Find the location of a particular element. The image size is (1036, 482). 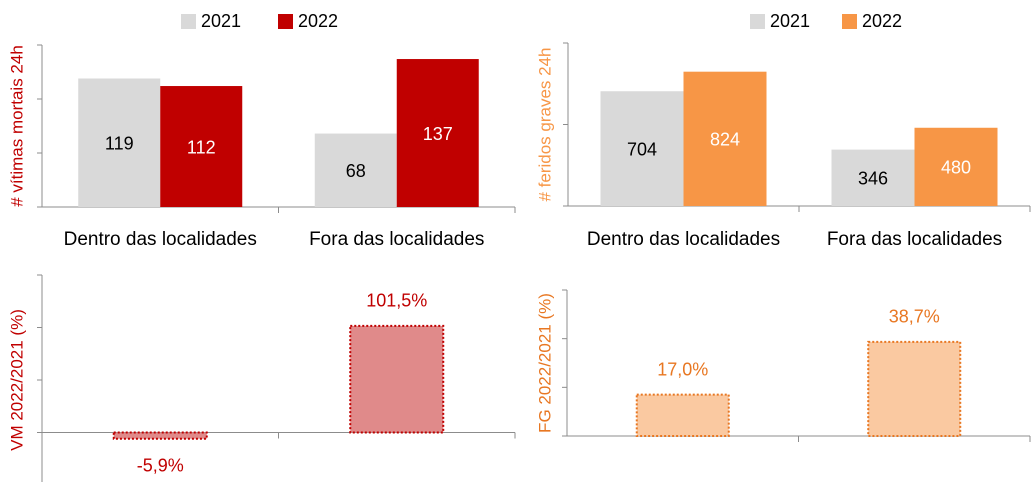

bar-value-label: 346 is located at coordinates (873, 179).